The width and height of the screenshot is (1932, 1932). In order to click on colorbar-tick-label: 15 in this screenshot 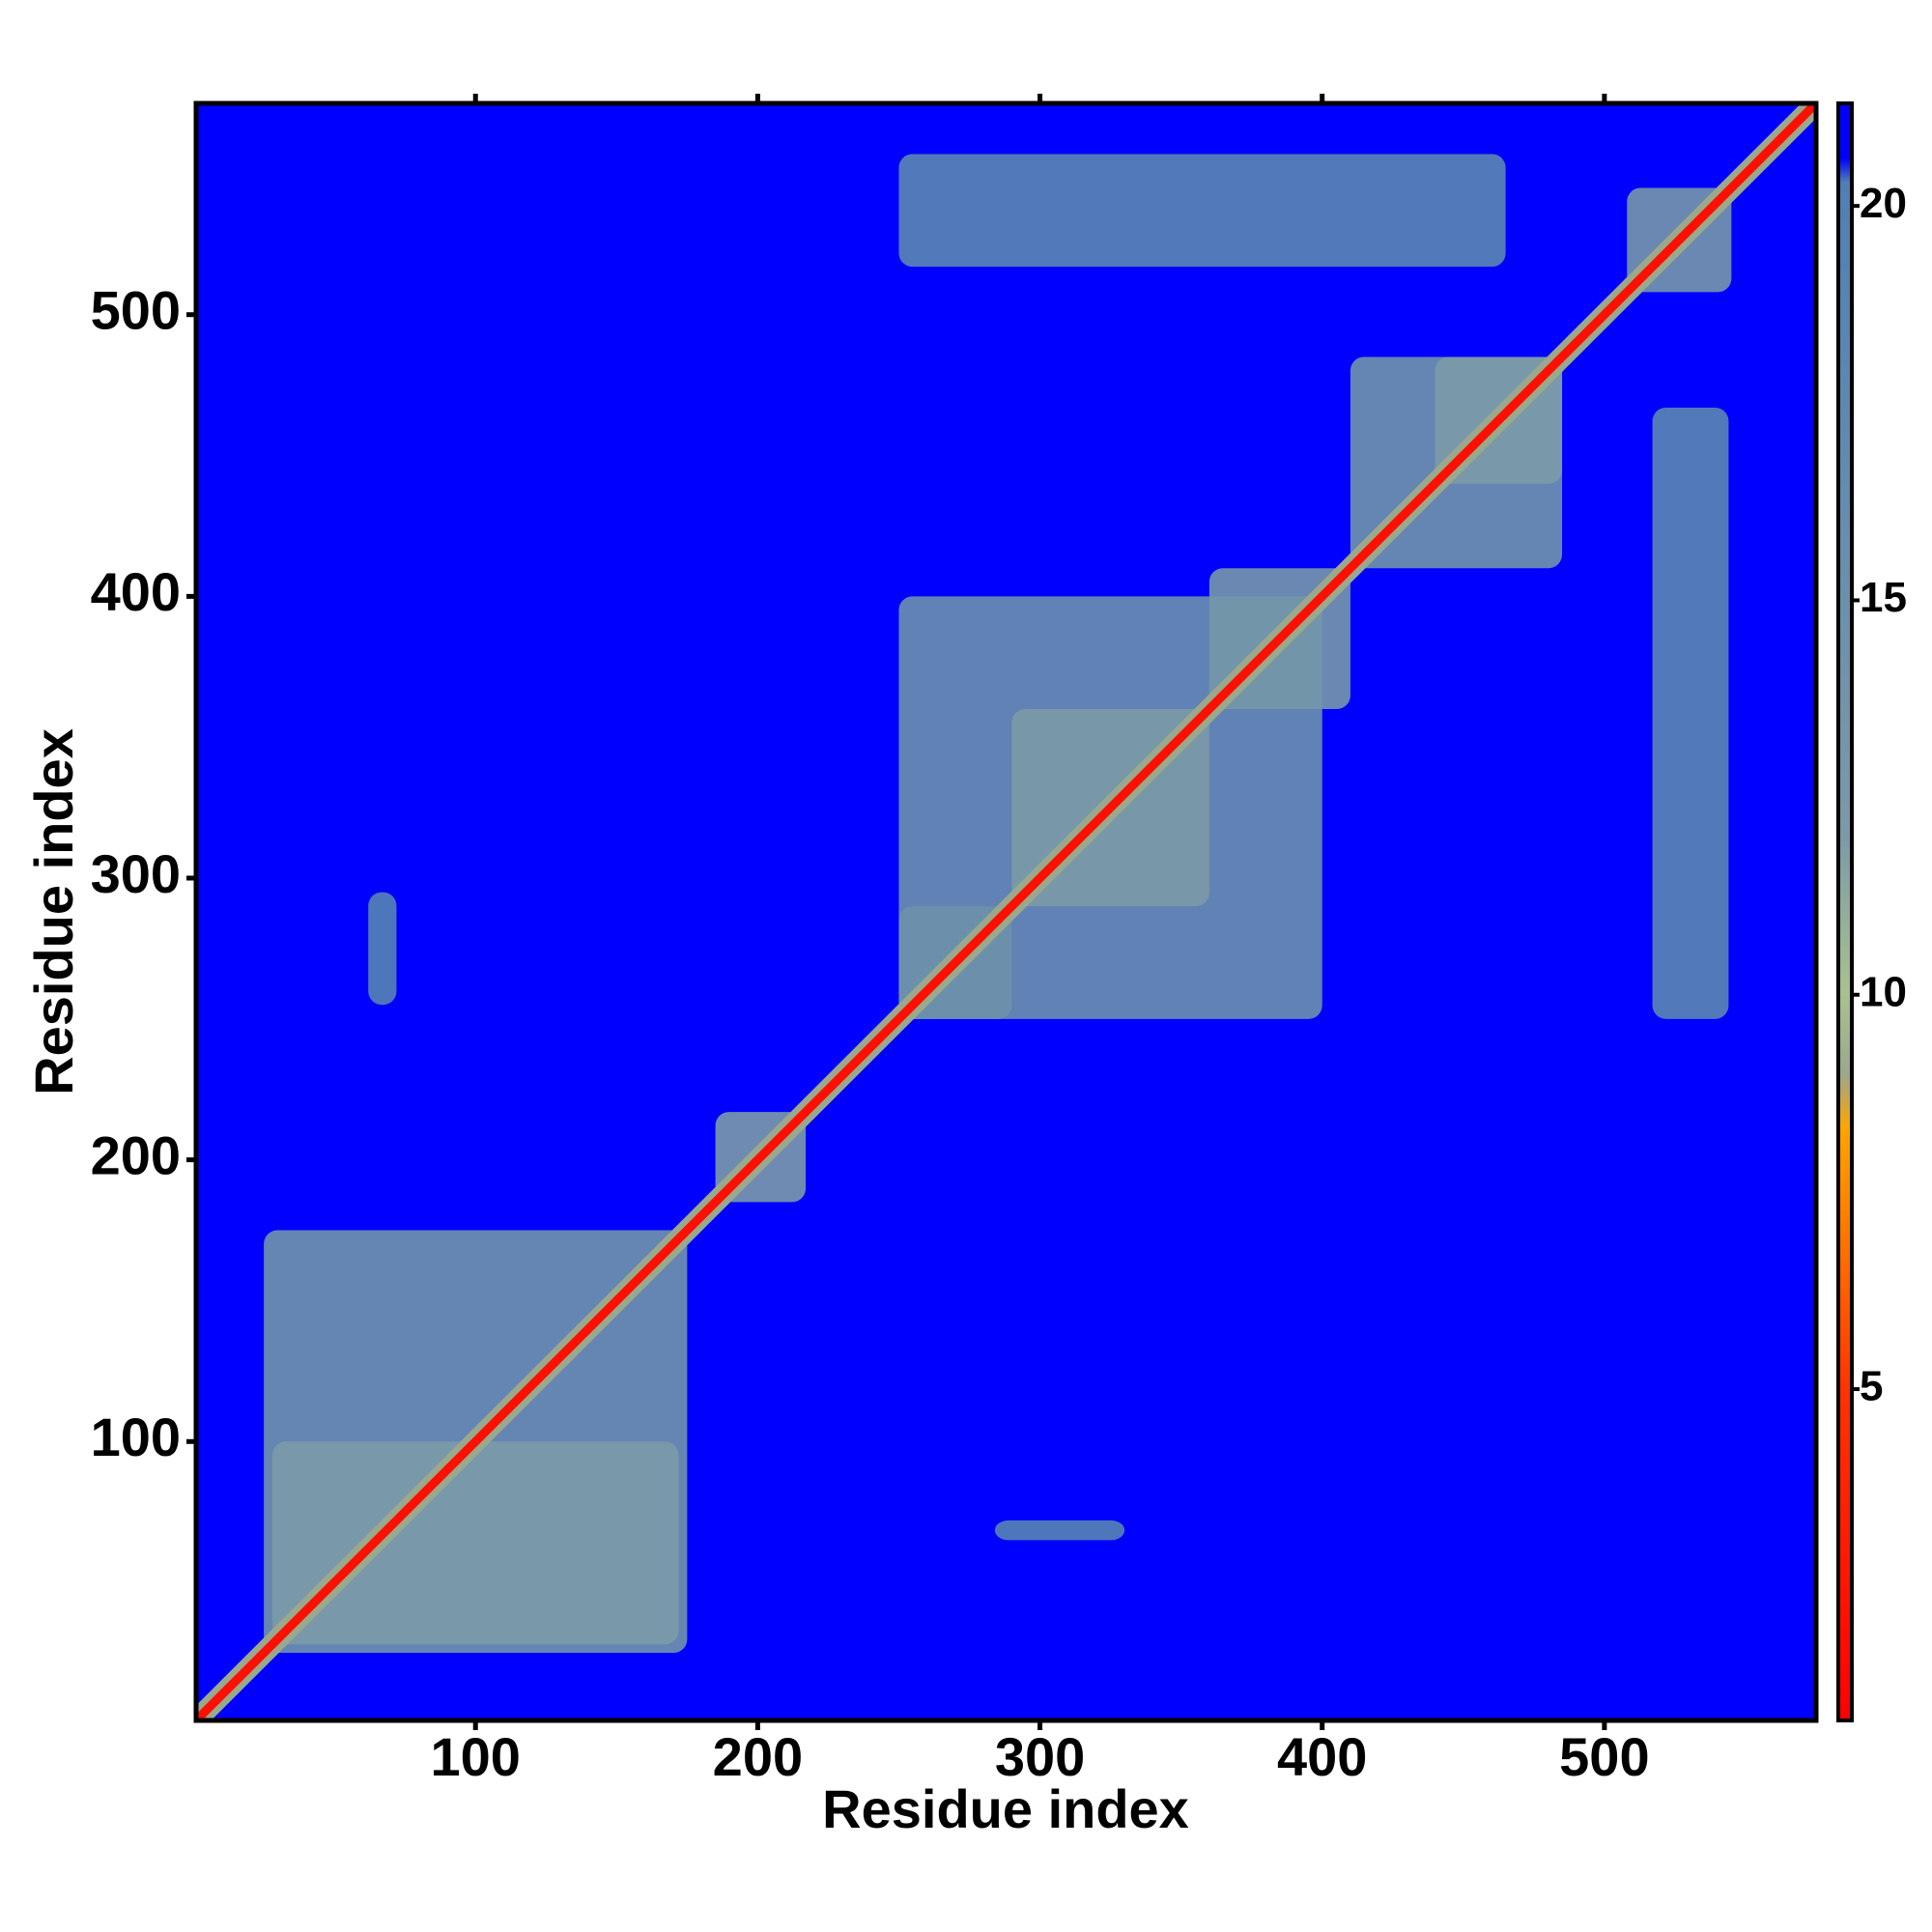, I will do `click(1883, 597)`.